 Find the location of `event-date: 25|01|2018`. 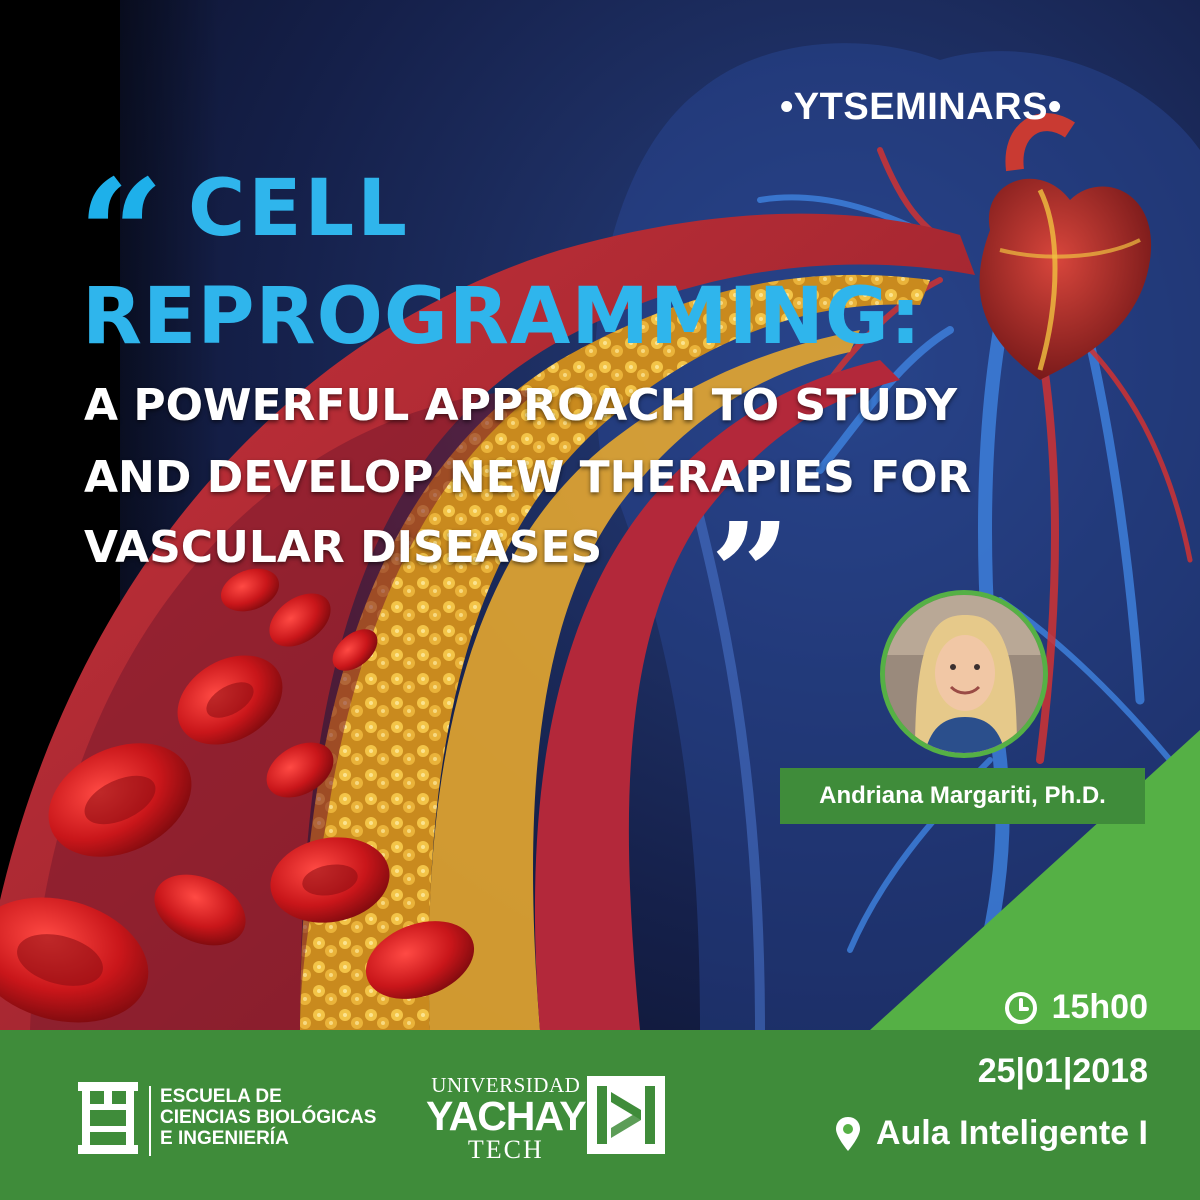

event-date: 25|01|2018 is located at coordinates (1062, 1071).